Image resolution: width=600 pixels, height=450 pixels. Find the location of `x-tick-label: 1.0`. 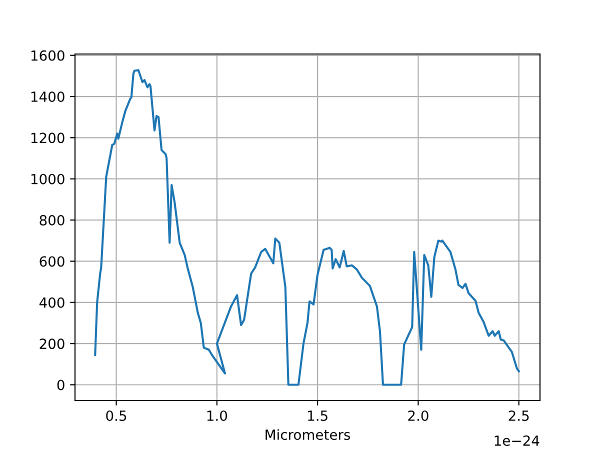

x-tick-label: 1.0 is located at coordinates (217, 415).